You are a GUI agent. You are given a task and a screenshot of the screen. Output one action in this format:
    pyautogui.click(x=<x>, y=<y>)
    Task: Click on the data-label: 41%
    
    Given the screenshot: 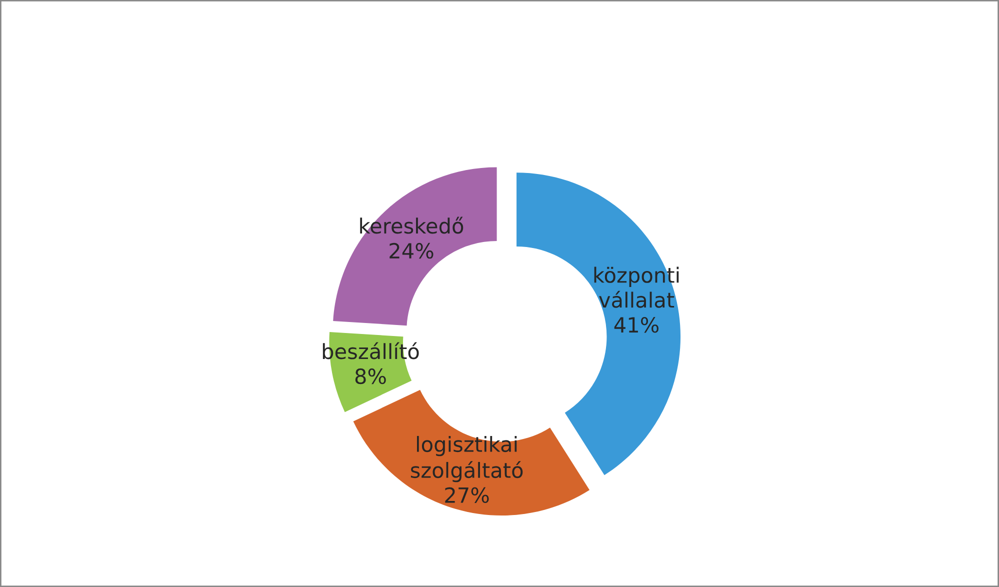 What is the action you would take?
    pyautogui.click(x=636, y=324)
    